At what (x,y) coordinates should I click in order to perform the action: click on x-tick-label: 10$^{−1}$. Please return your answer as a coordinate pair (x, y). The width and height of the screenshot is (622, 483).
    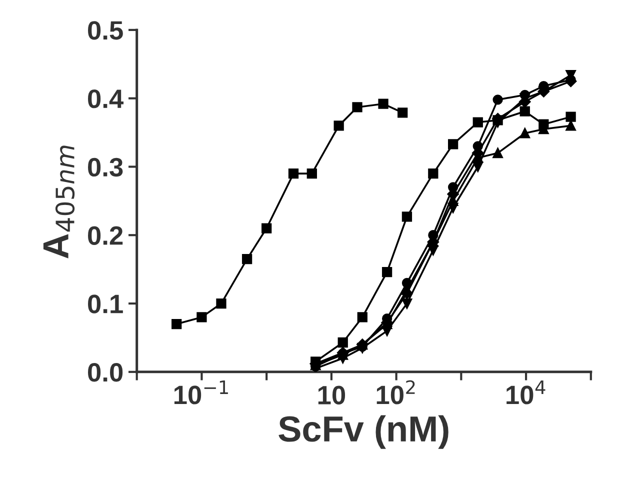
    Looking at the image, I should click on (201, 392).